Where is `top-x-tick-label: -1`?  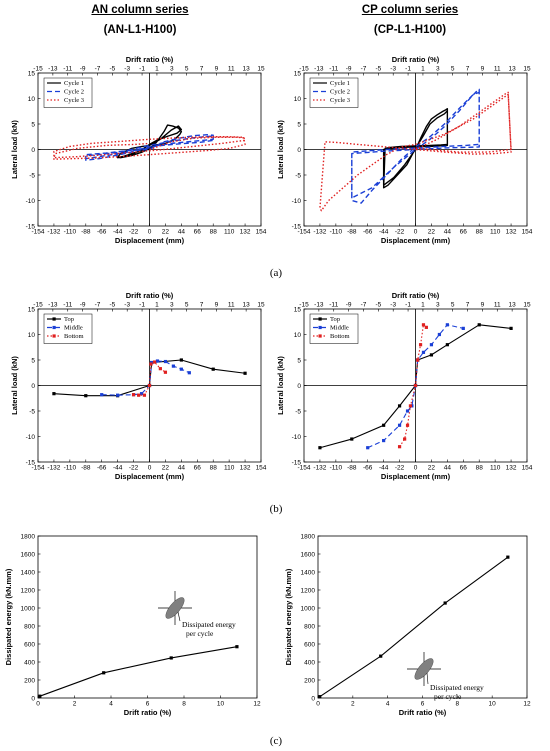
top-x-tick-label: -1 is located at coordinates (142, 305).